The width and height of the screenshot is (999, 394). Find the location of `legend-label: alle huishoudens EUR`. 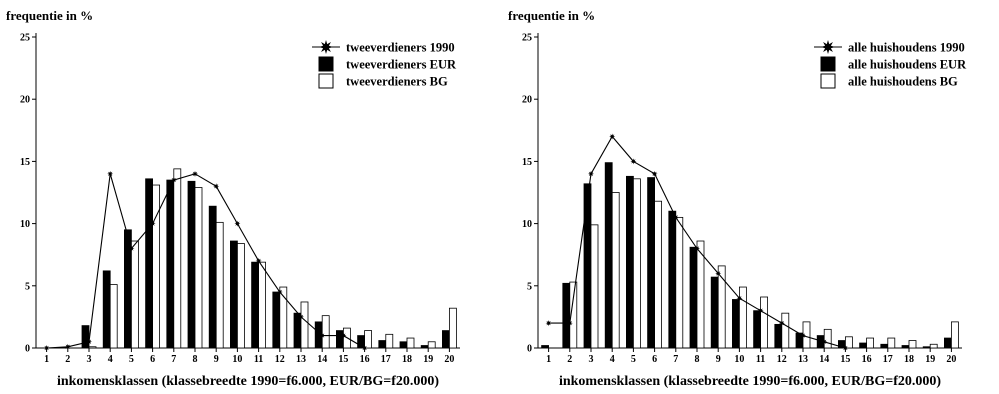

legend-label: alle huishoudens EUR is located at coordinates (907, 65).